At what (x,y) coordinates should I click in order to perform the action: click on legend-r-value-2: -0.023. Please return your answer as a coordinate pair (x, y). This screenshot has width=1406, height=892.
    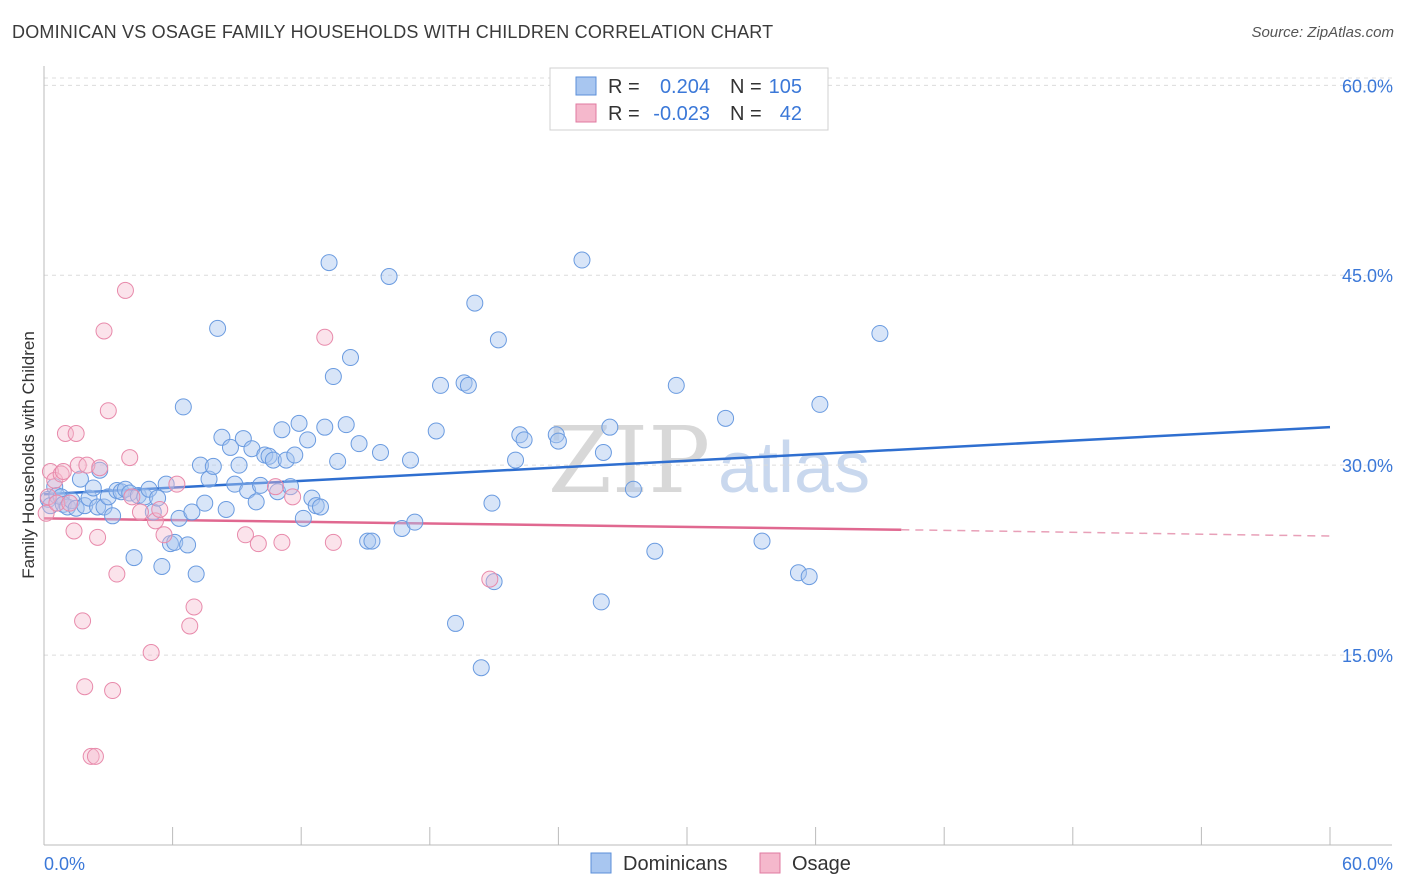
    Looking at the image, I should click on (681, 114).